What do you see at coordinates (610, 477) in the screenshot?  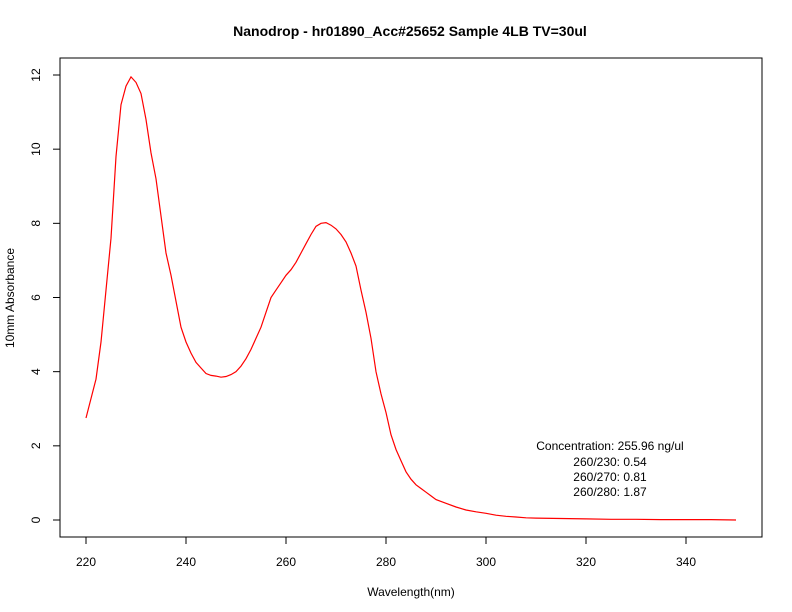 I see `annotation-ratio-260-270: 260/270: 0.81` at bounding box center [610, 477].